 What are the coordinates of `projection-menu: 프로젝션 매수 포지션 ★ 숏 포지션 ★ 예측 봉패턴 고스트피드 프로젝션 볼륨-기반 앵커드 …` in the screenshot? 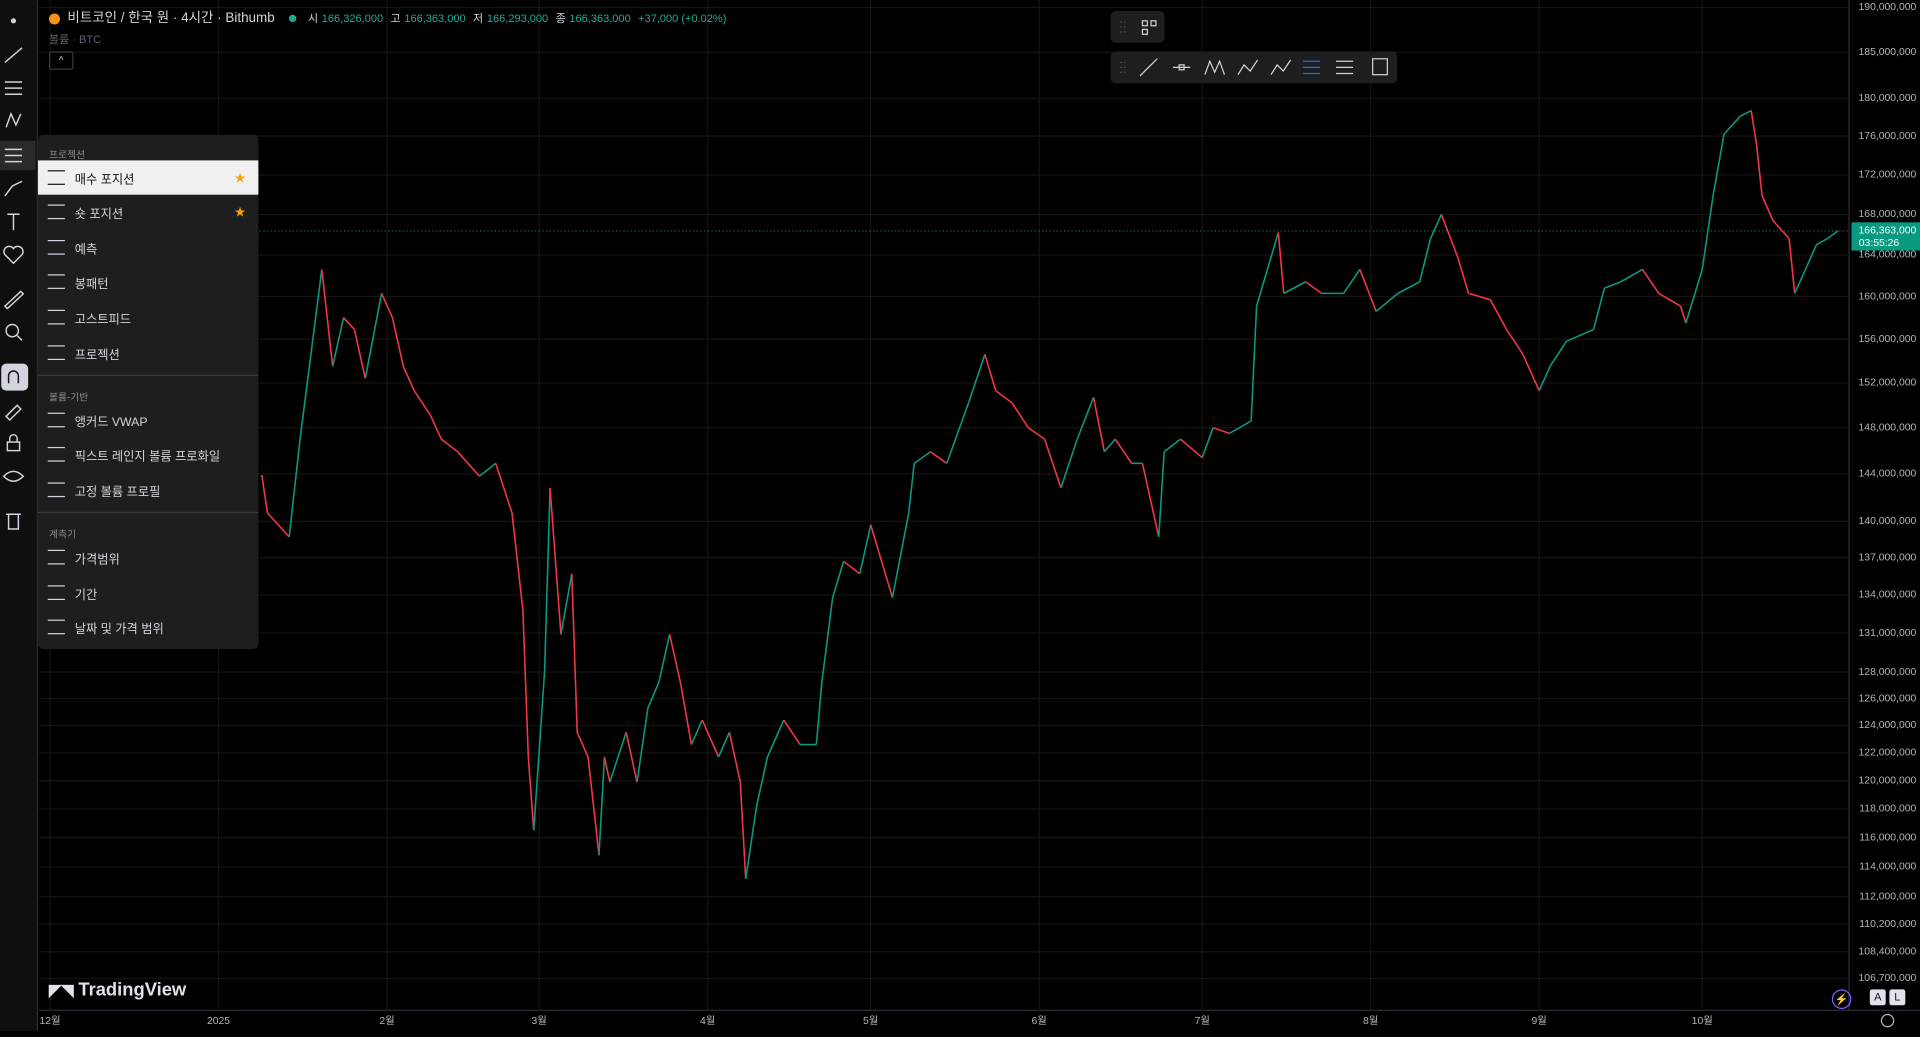 It's located at (148, 391).